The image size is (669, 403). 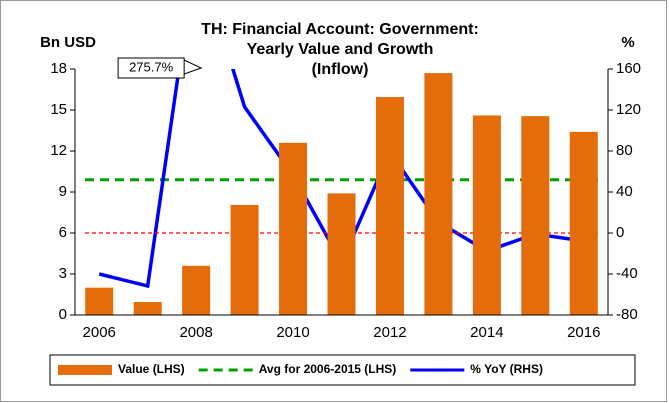 What do you see at coordinates (195, 332) in the screenshot?
I see `x-tick-label: 2008` at bounding box center [195, 332].